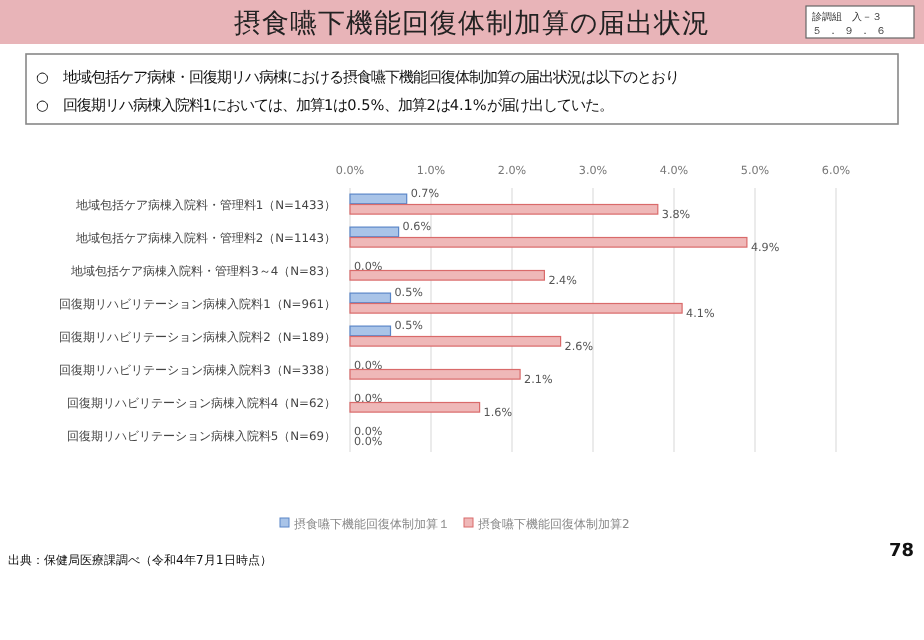 This screenshot has width=924, height=640. What do you see at coordinates (472, 24) in the screenshot?
I see `chart-title: 摂食嚥下機能回復体制加算の届出状況` at bounding box center [472, 24].